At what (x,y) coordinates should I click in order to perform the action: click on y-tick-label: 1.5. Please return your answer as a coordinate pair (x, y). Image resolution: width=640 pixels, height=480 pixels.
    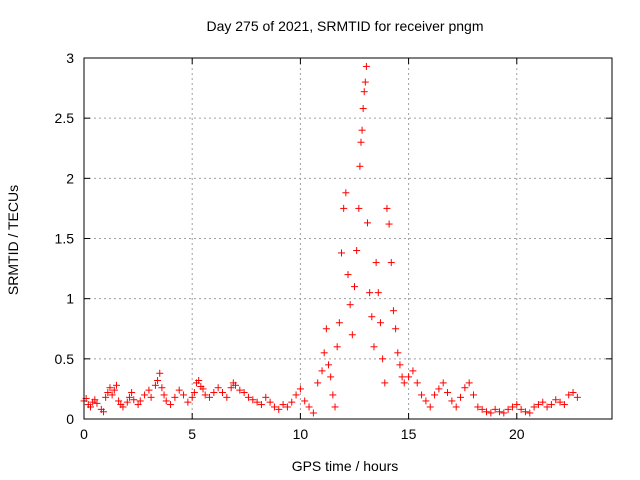
    Looking at the image, I should click on (65, 239).